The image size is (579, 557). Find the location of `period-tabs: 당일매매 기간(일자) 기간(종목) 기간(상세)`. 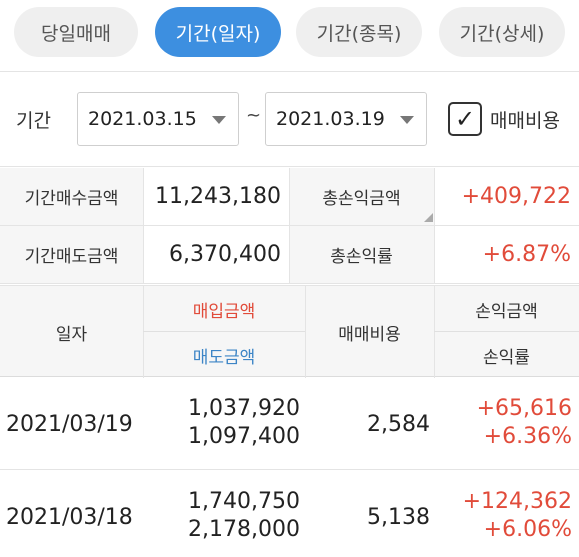

period-tabs: 당일매매 기간(일자) 기간(종목) 기간(상세) is located at coordinates (289, 36).